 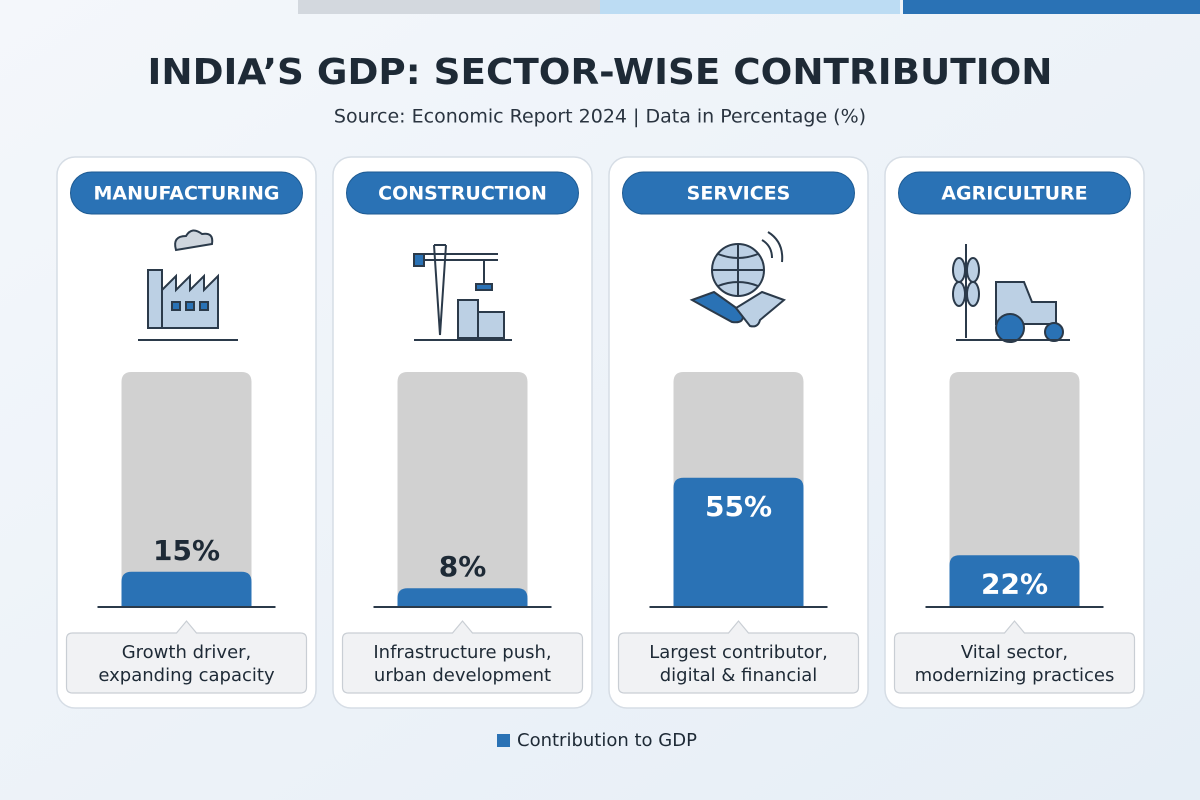 I want to click on sector-label: MANUFACTURING, so click(x=187, y=194).